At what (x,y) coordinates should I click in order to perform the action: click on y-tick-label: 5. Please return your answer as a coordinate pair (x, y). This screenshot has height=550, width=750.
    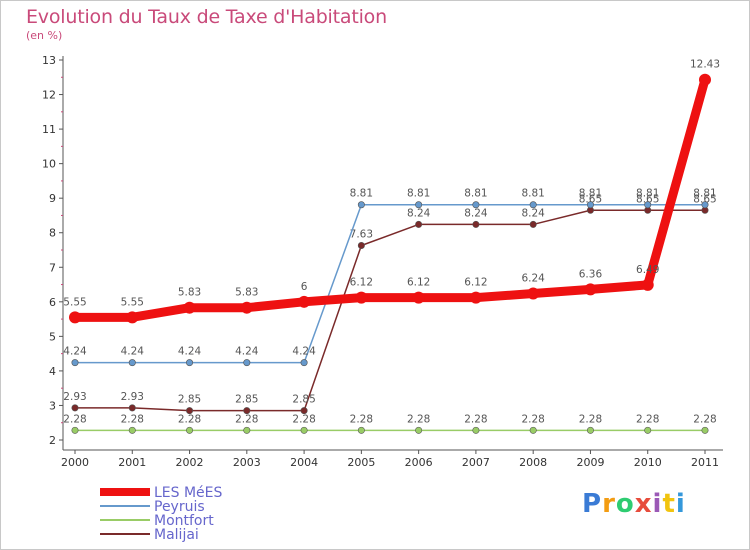
    Looking at the image, I should click on (52, 336).